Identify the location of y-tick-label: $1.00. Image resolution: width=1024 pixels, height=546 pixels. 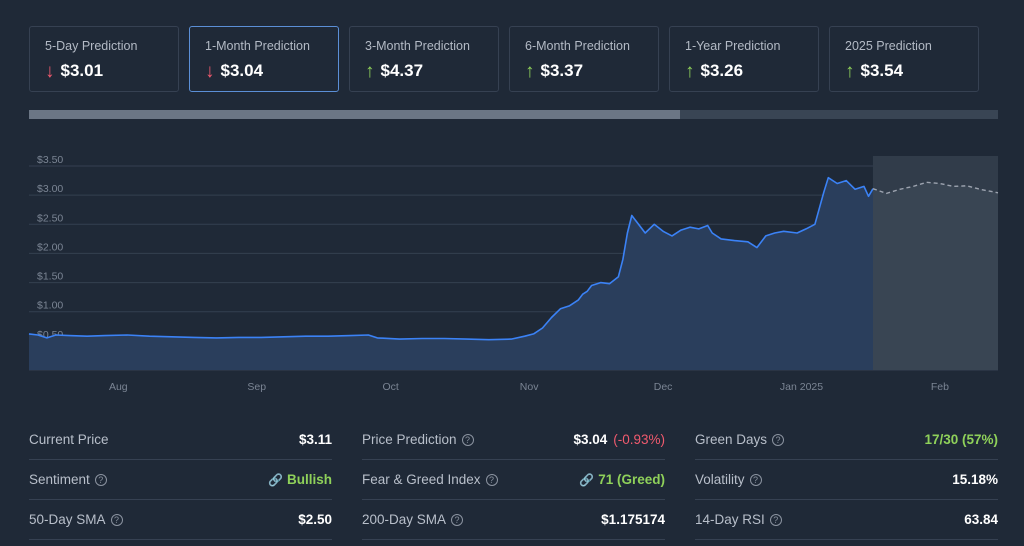
(50, 306).